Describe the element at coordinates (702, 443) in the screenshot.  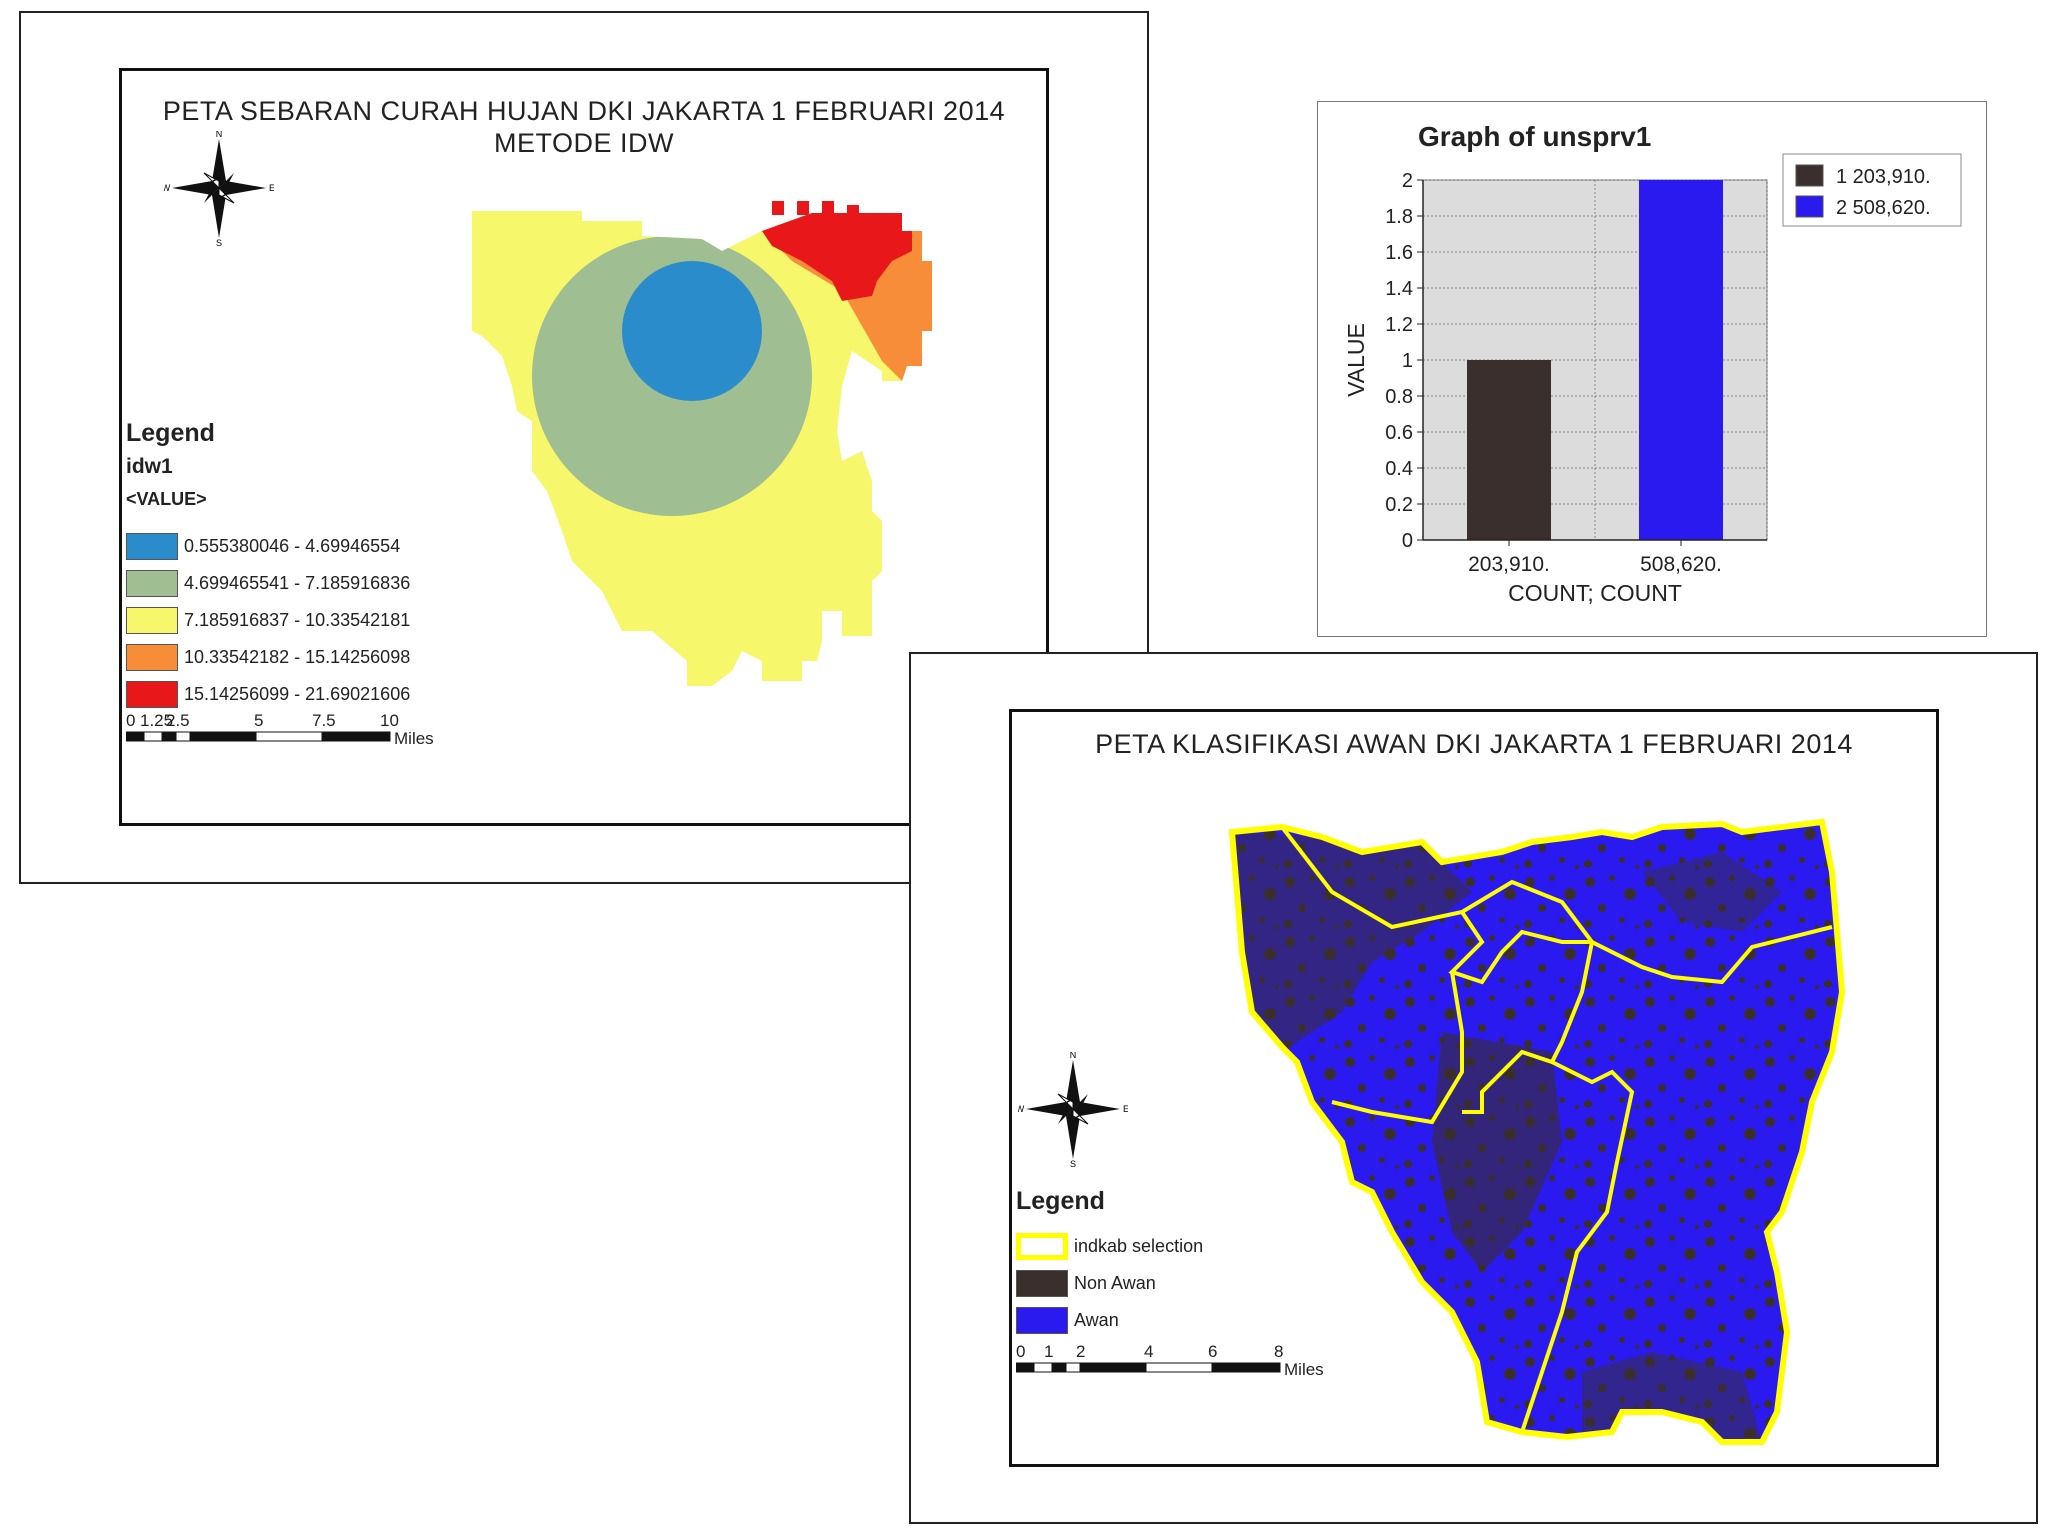
I see `idw-rainfall-raster` at that location.